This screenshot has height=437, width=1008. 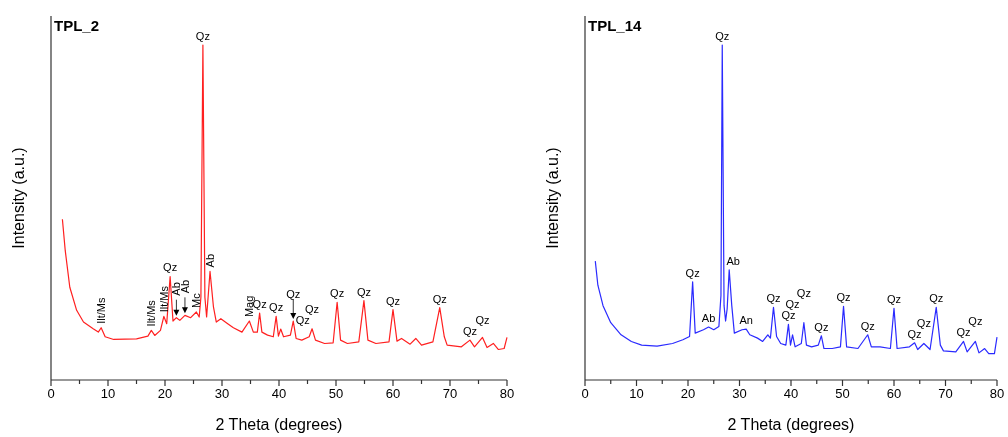 I want to click on annotation: Mc, so click(x=196, y=300).